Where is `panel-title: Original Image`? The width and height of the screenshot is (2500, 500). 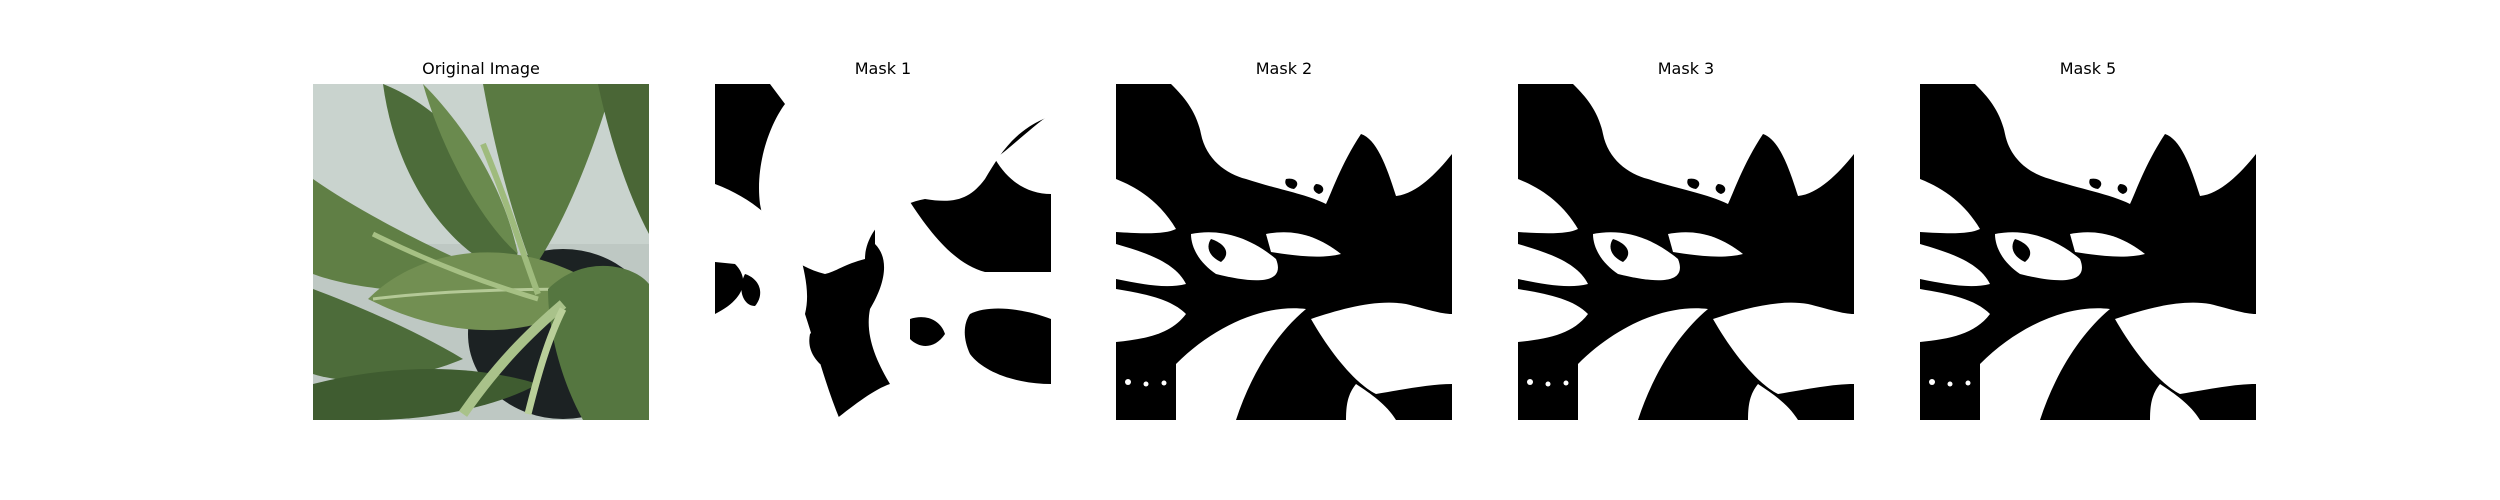 panel-title: Original Image is located at coordinates (481, 68).